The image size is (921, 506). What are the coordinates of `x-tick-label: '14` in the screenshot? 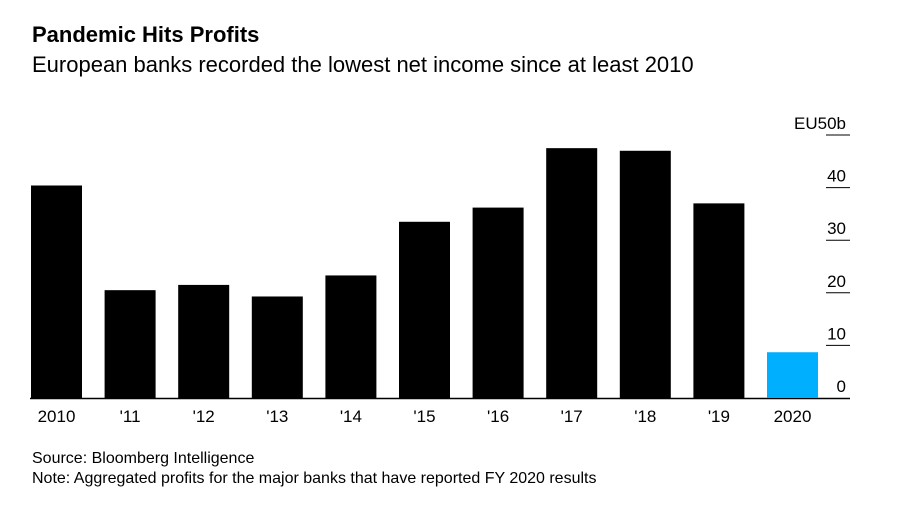 It's located at (351, 416).